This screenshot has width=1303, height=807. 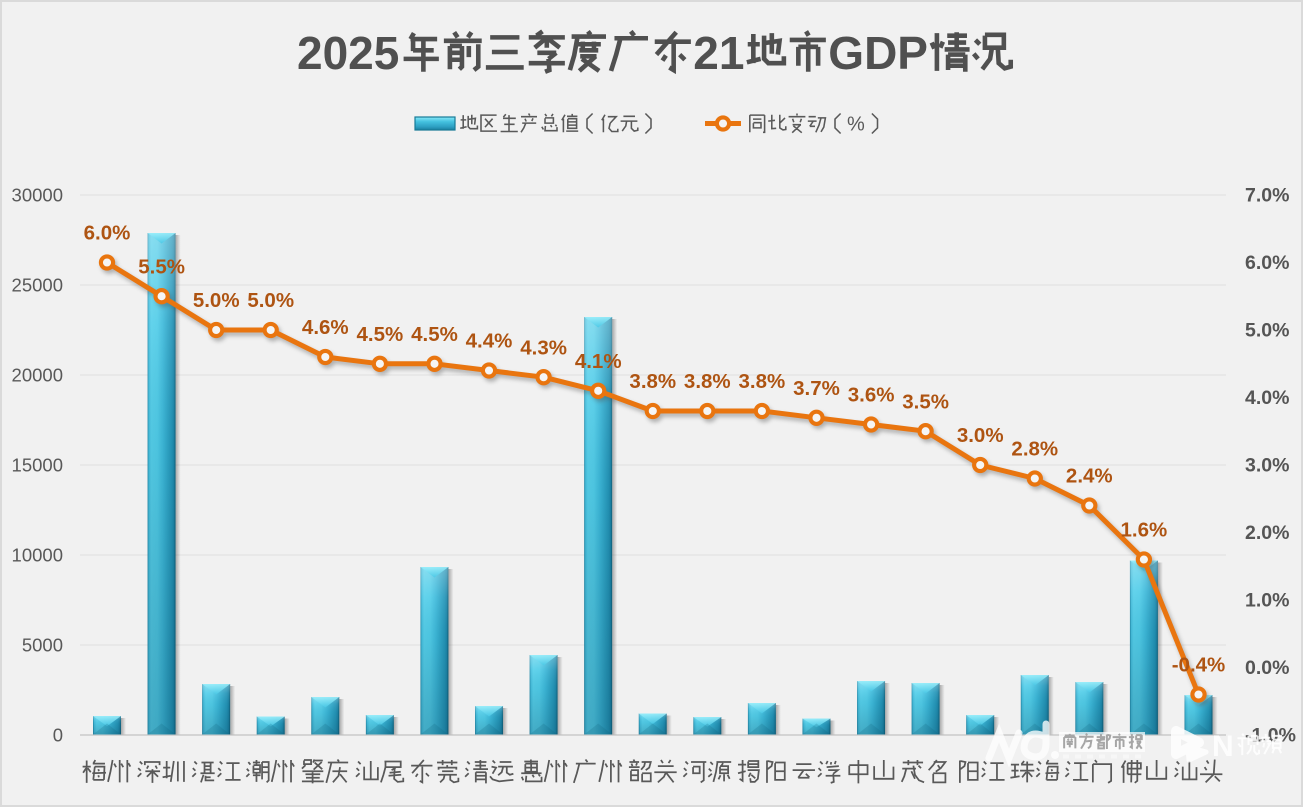 What do you see at coordinates (816, 388) in the screenshot?
I see `svg-text: 3.7%` at bounding box center [816, 388].